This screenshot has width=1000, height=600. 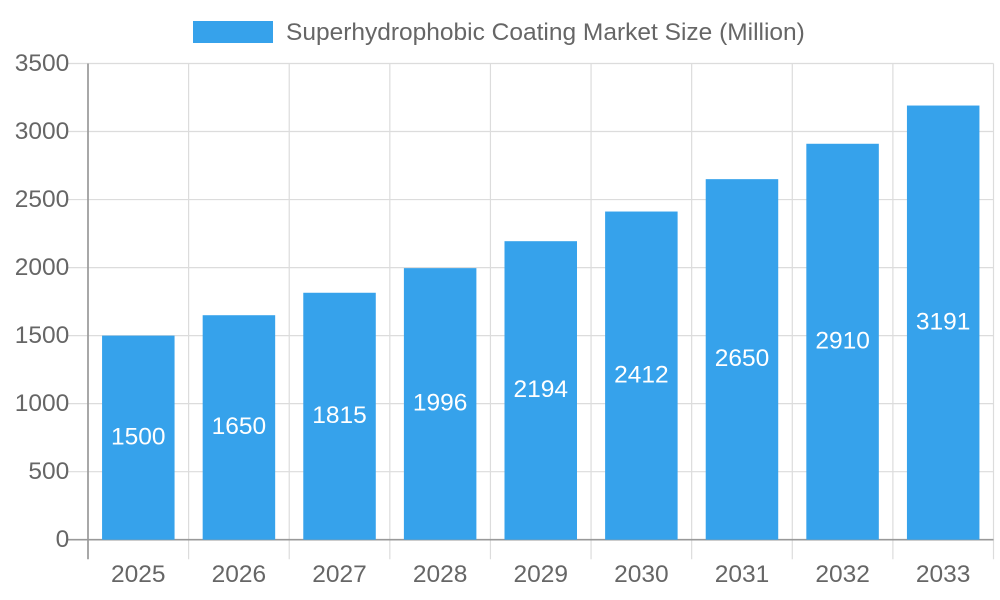 What do you see at coordinates (339, 415) in the screenshot?
I see `svg-text: 1815` at bounding box center [339, 415].